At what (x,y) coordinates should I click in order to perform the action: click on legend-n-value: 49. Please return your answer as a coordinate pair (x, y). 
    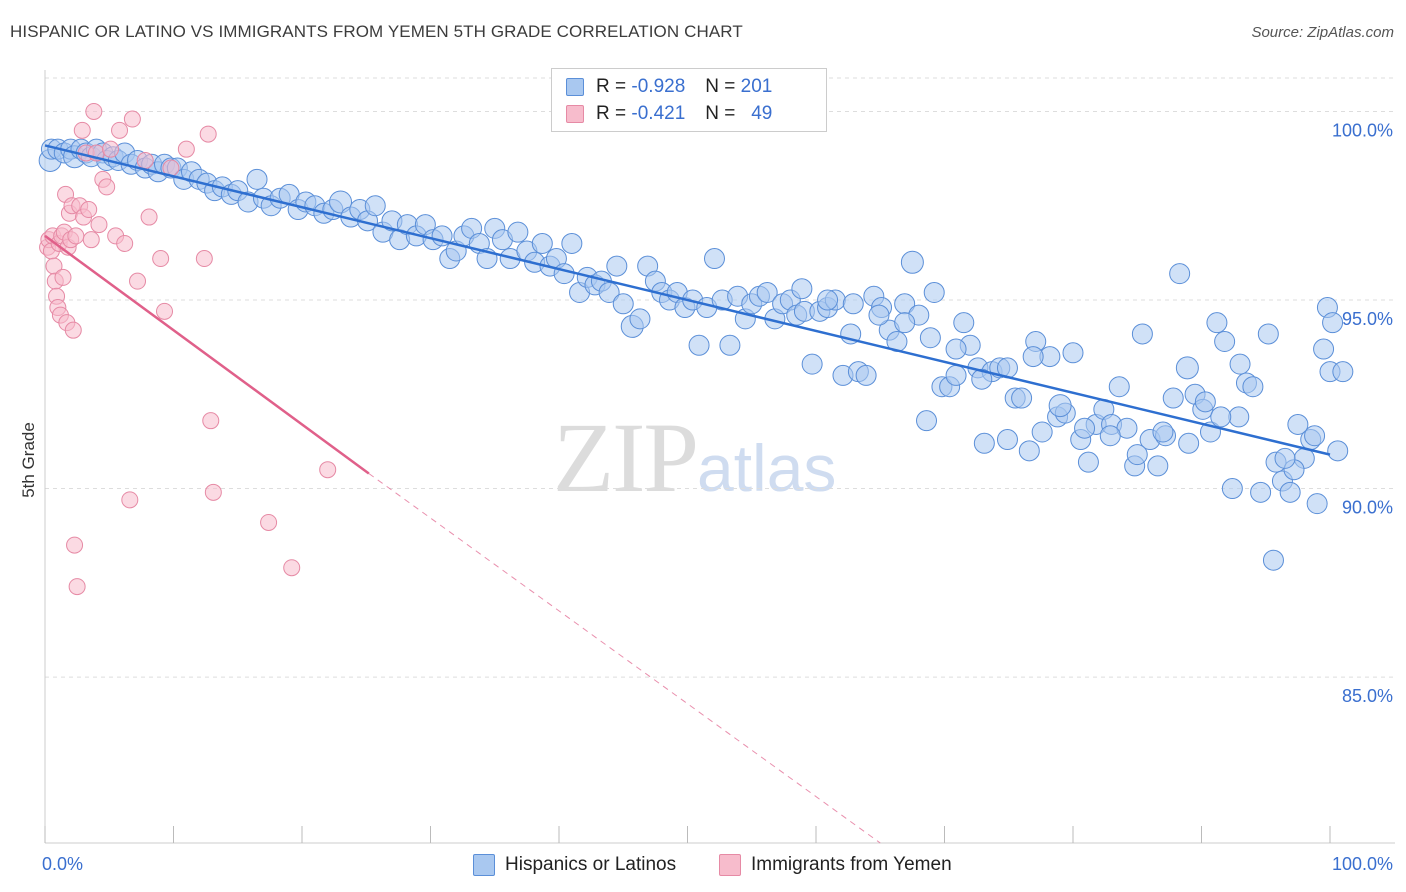
    Looking at the image, I should click on (762, 113).